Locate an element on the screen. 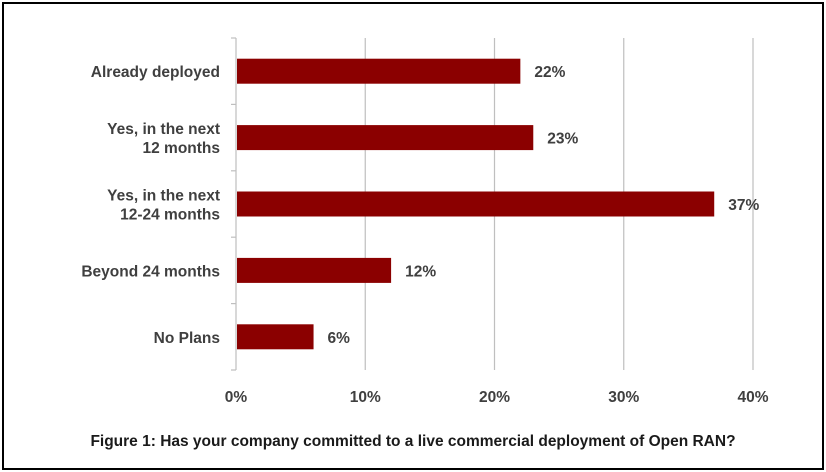 The image size is (826, 472). data-label: 12% is located at coordinates (420, 271).